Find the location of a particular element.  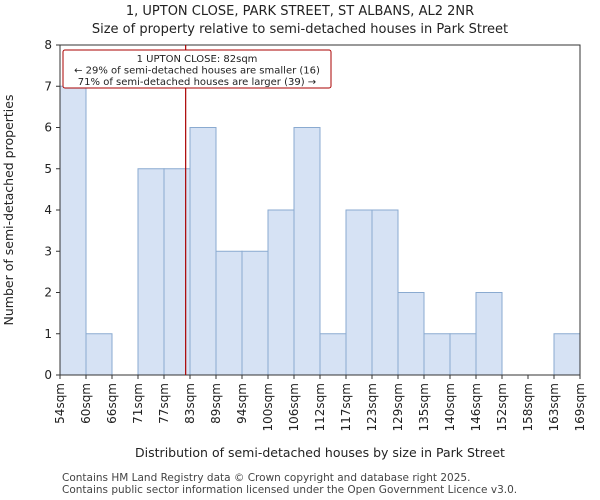

y-tick-label: 5 is located at coordinates (48, 169).